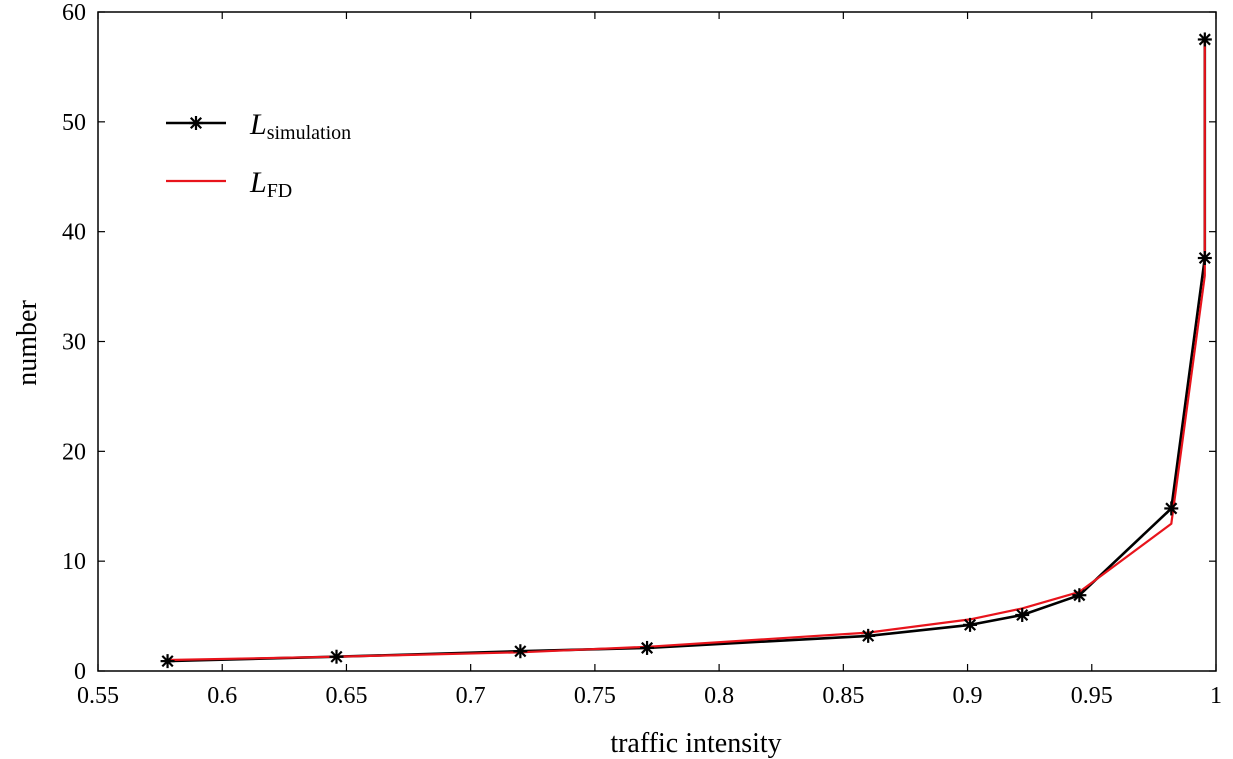 The width and height of the screenshot is (1233, 759). What do you see at coordinates (346, 696) in the screenshot?
I see `x-tick-label: 0.65` at bounding box center [346, 696].